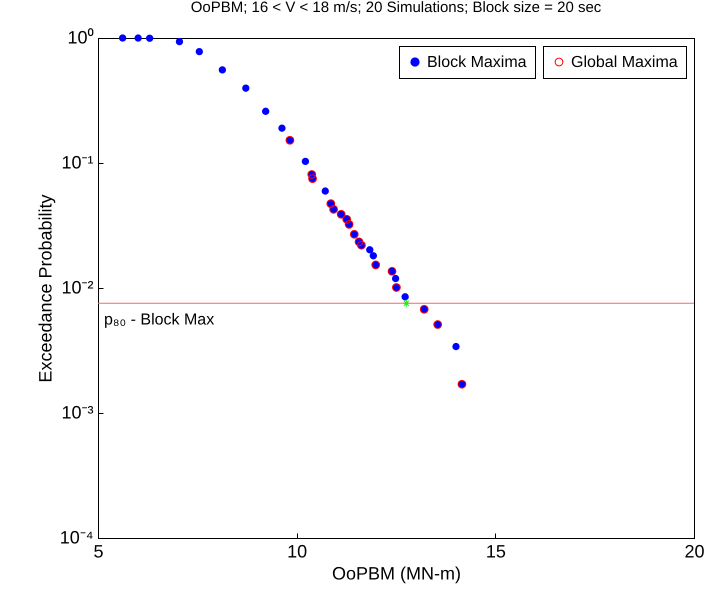 The image size is (706, 608). What do you see at coordinates (694, 552) in the screenshot?
I see `x-tick-label: 20` at bounding box center [694, 552].